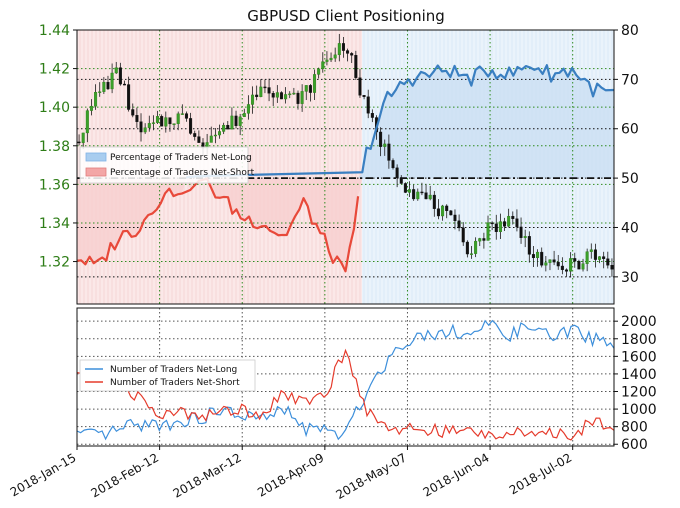 The width and height of the screenshot is (680, 508). Describe the element at coordinates (634, 428) in the screenshot. I see `count-tick-label: 800` at that location.